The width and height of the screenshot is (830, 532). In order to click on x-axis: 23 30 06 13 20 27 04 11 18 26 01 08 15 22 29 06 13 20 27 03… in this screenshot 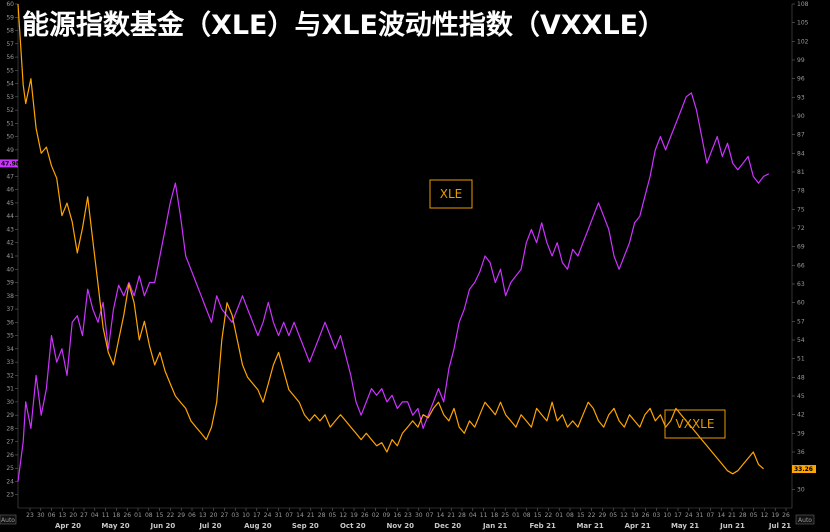, I will do `click(408, 519)`.